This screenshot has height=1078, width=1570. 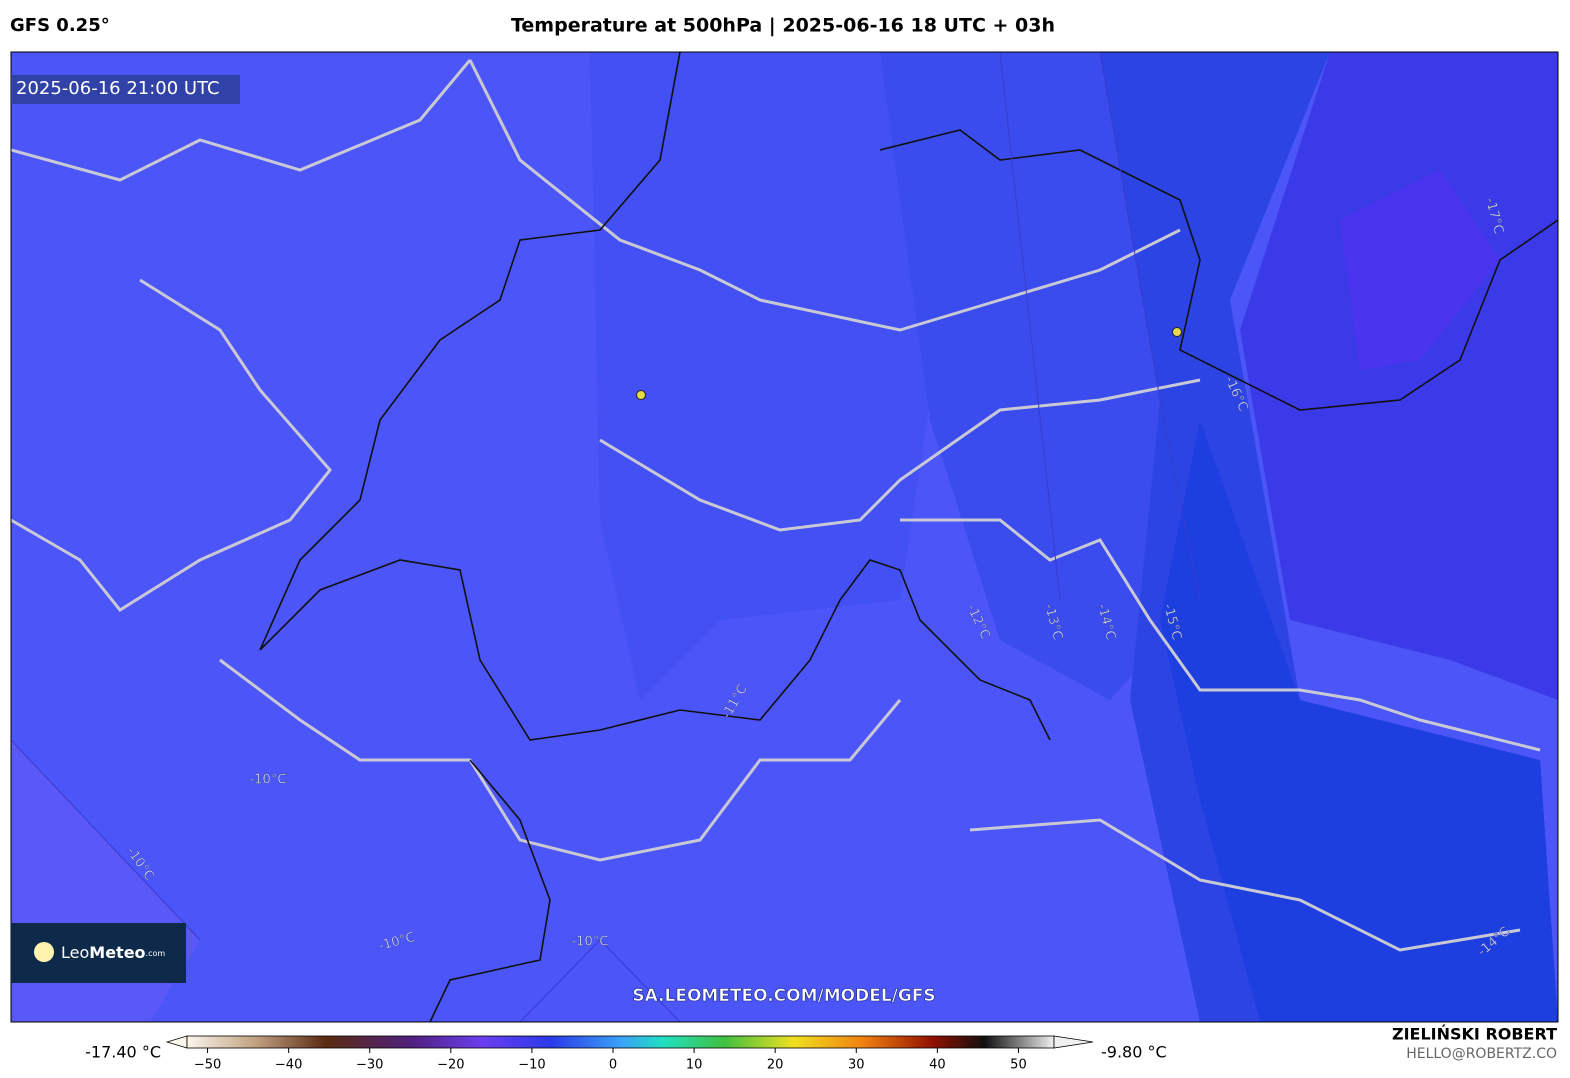 I want to click on timestamp-box, so click(x=125, y=89).